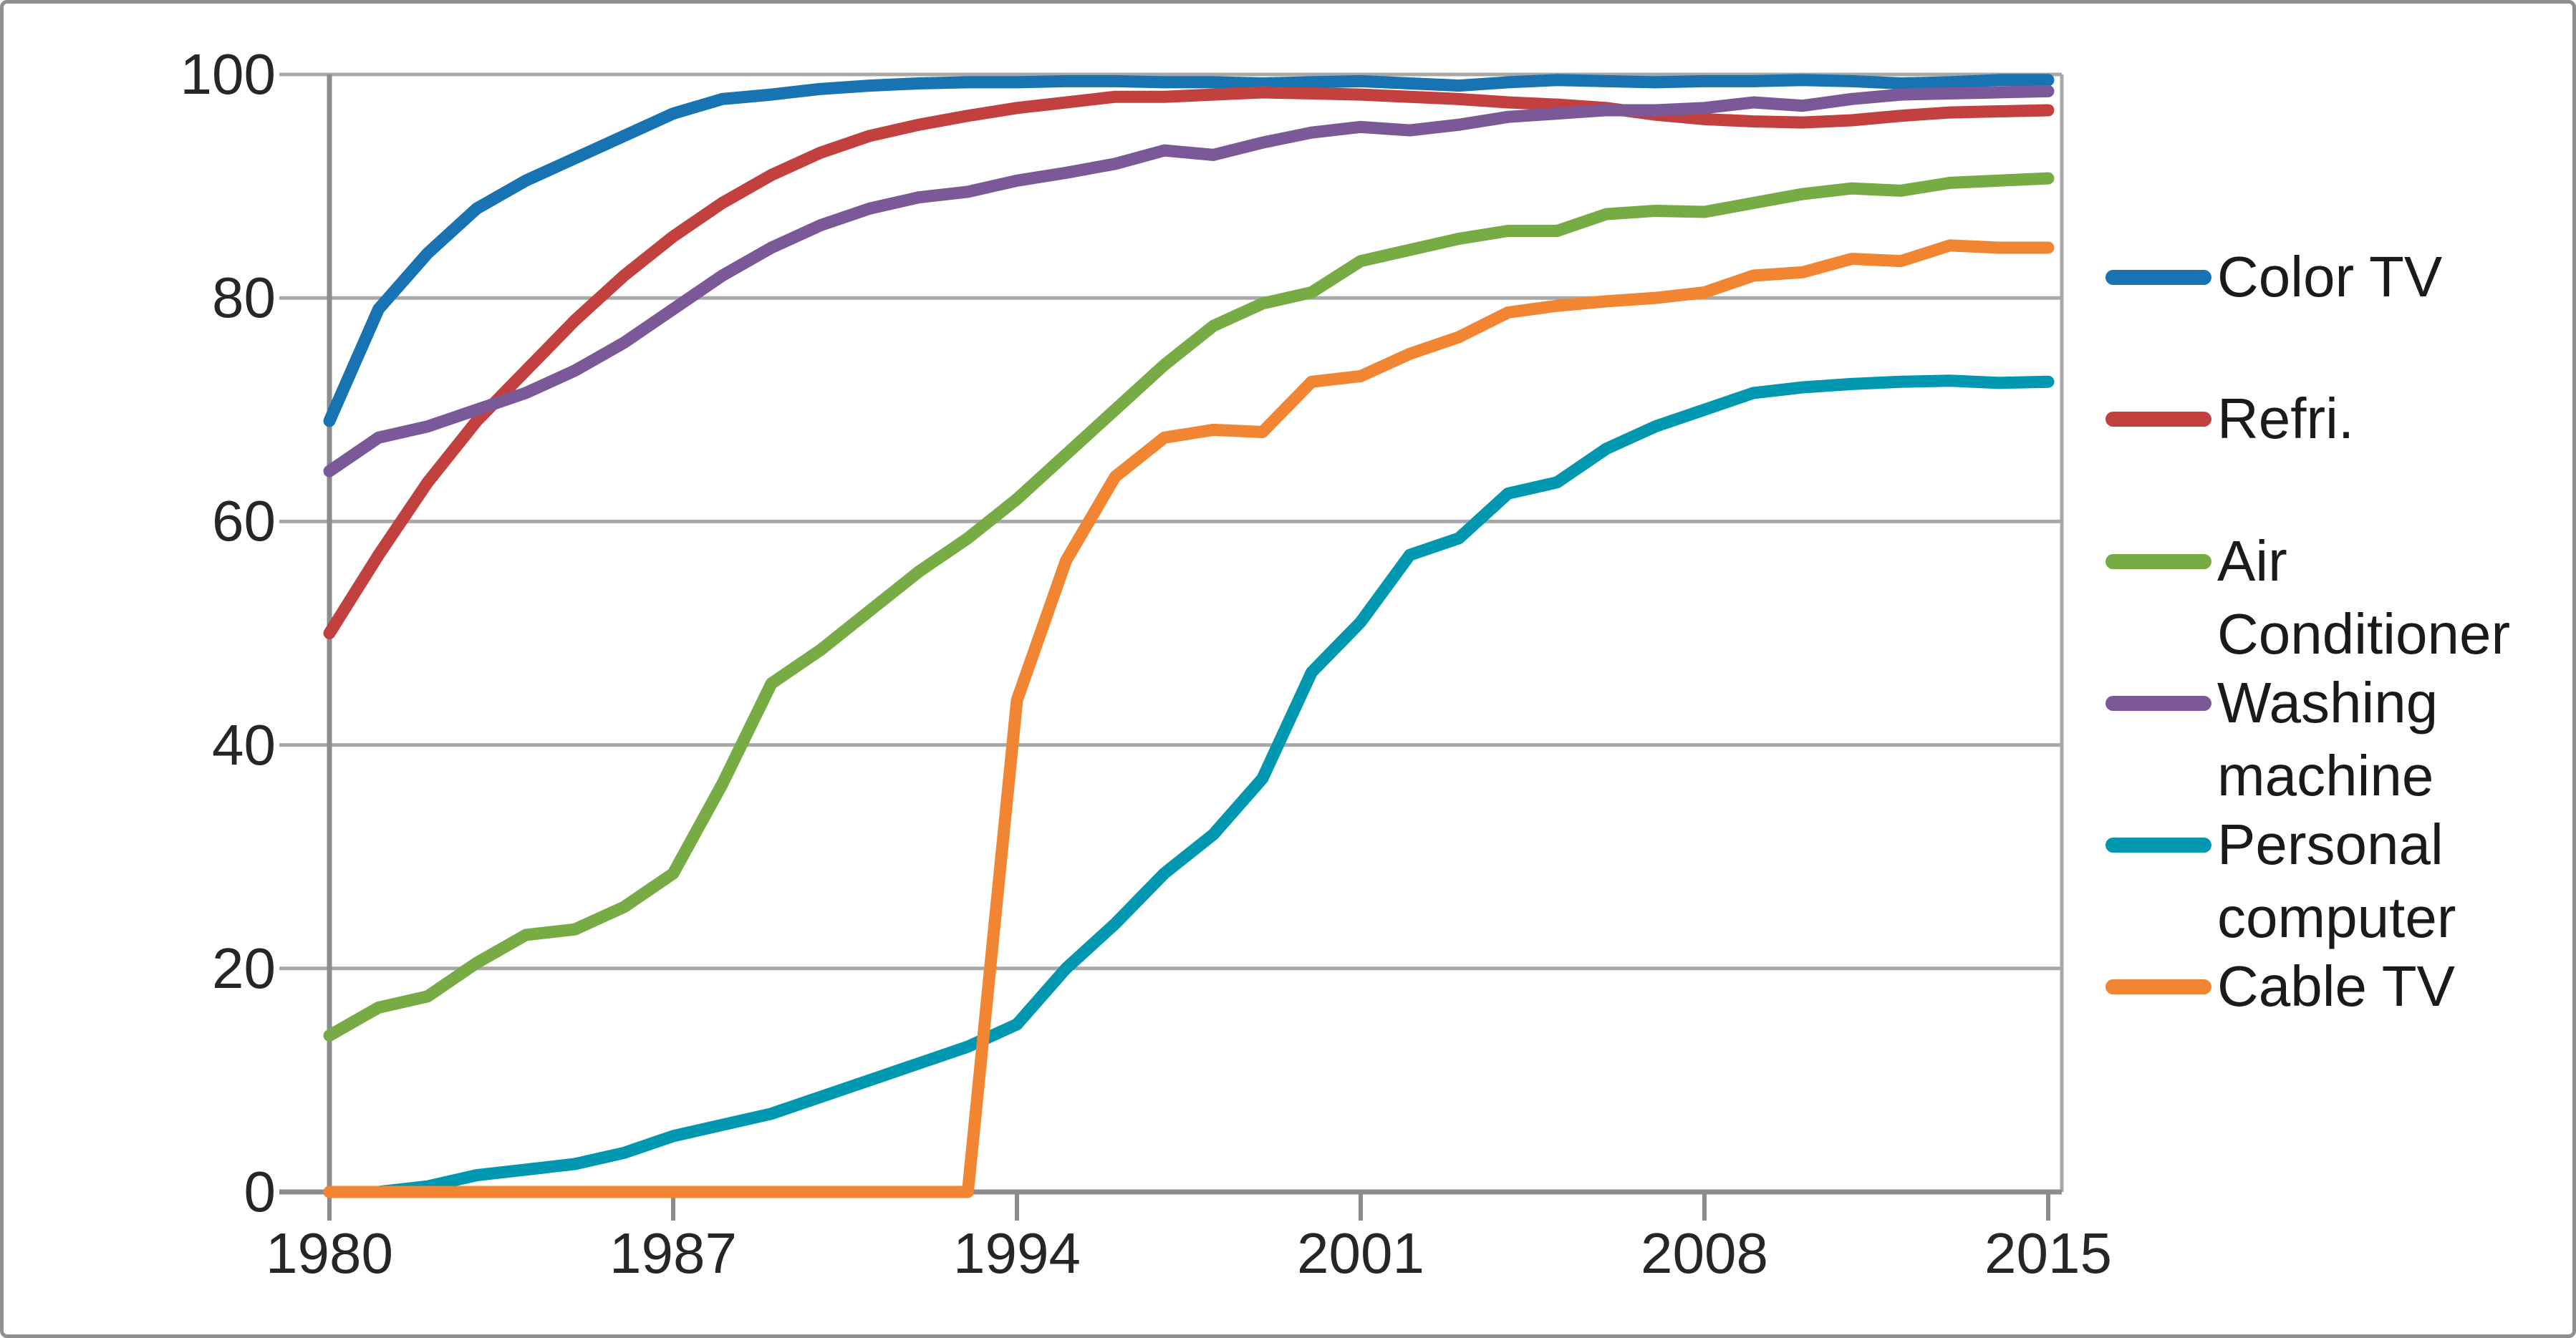 The height and width of the screenshot is (1338, 2576). Describe the element at coordinates (244, 521) in the screenshot. I see `y-axis-label: 60` at that location.